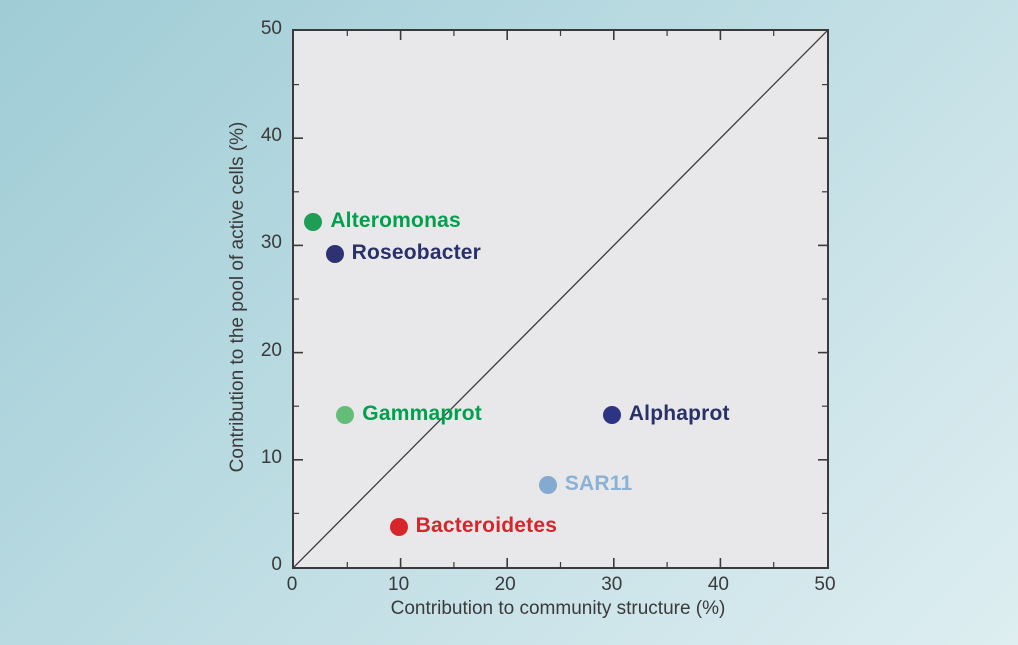  Describe the element at coordinates (505, 584) in the screenshot. I see `x-tick-label: 20` at that location.